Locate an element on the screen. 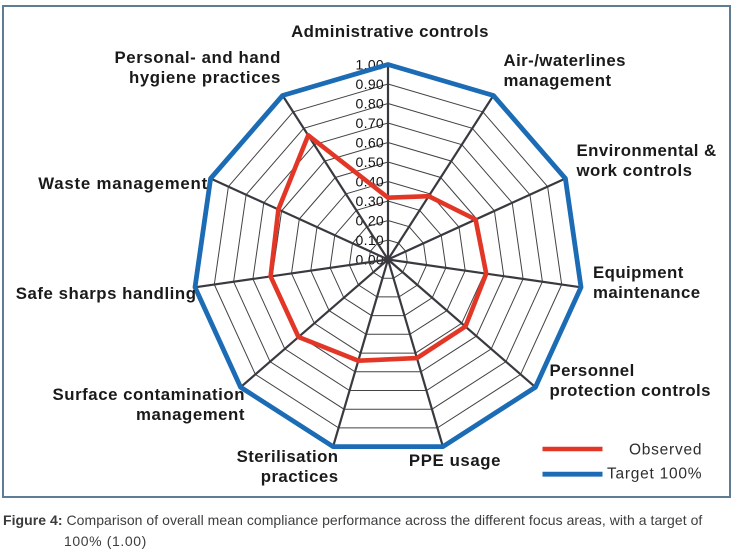 The height and width of the screenshot is (552, 736). svg-text: Observed is located at coordinates (665, 450).